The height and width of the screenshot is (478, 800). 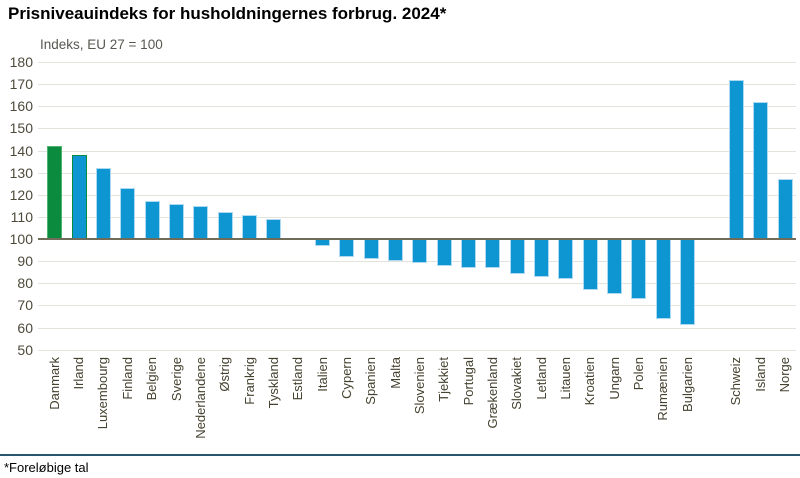 I want to click on y-tick-label-110: 110, so click(x=21, y=217).